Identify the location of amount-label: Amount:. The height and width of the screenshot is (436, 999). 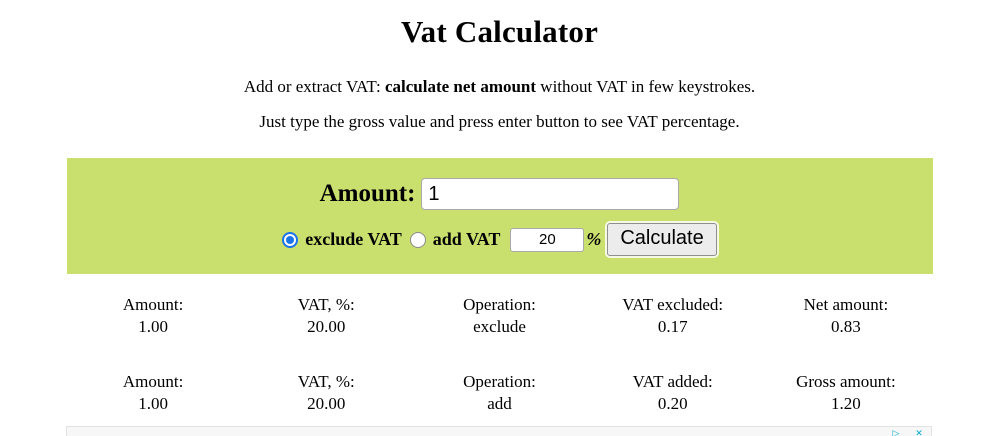
(367, 193).